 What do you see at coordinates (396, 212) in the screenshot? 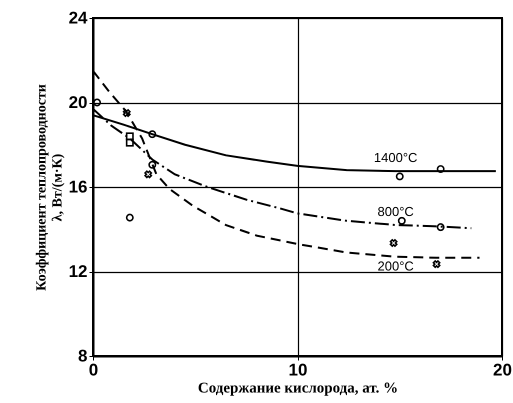
I see `series-label: 800°C` at bounding box center [396, 212].